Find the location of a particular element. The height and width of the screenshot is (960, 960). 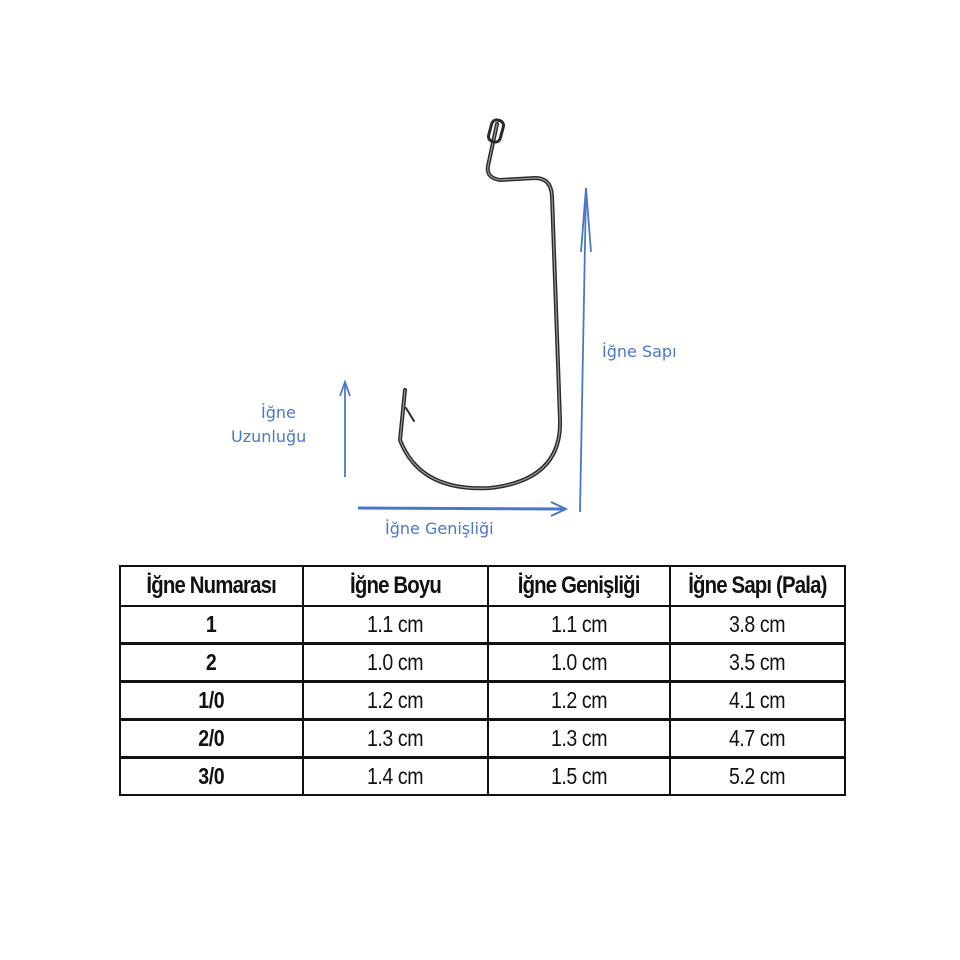

width-label: İğne Genişliği is located at coordinates (439, 528).